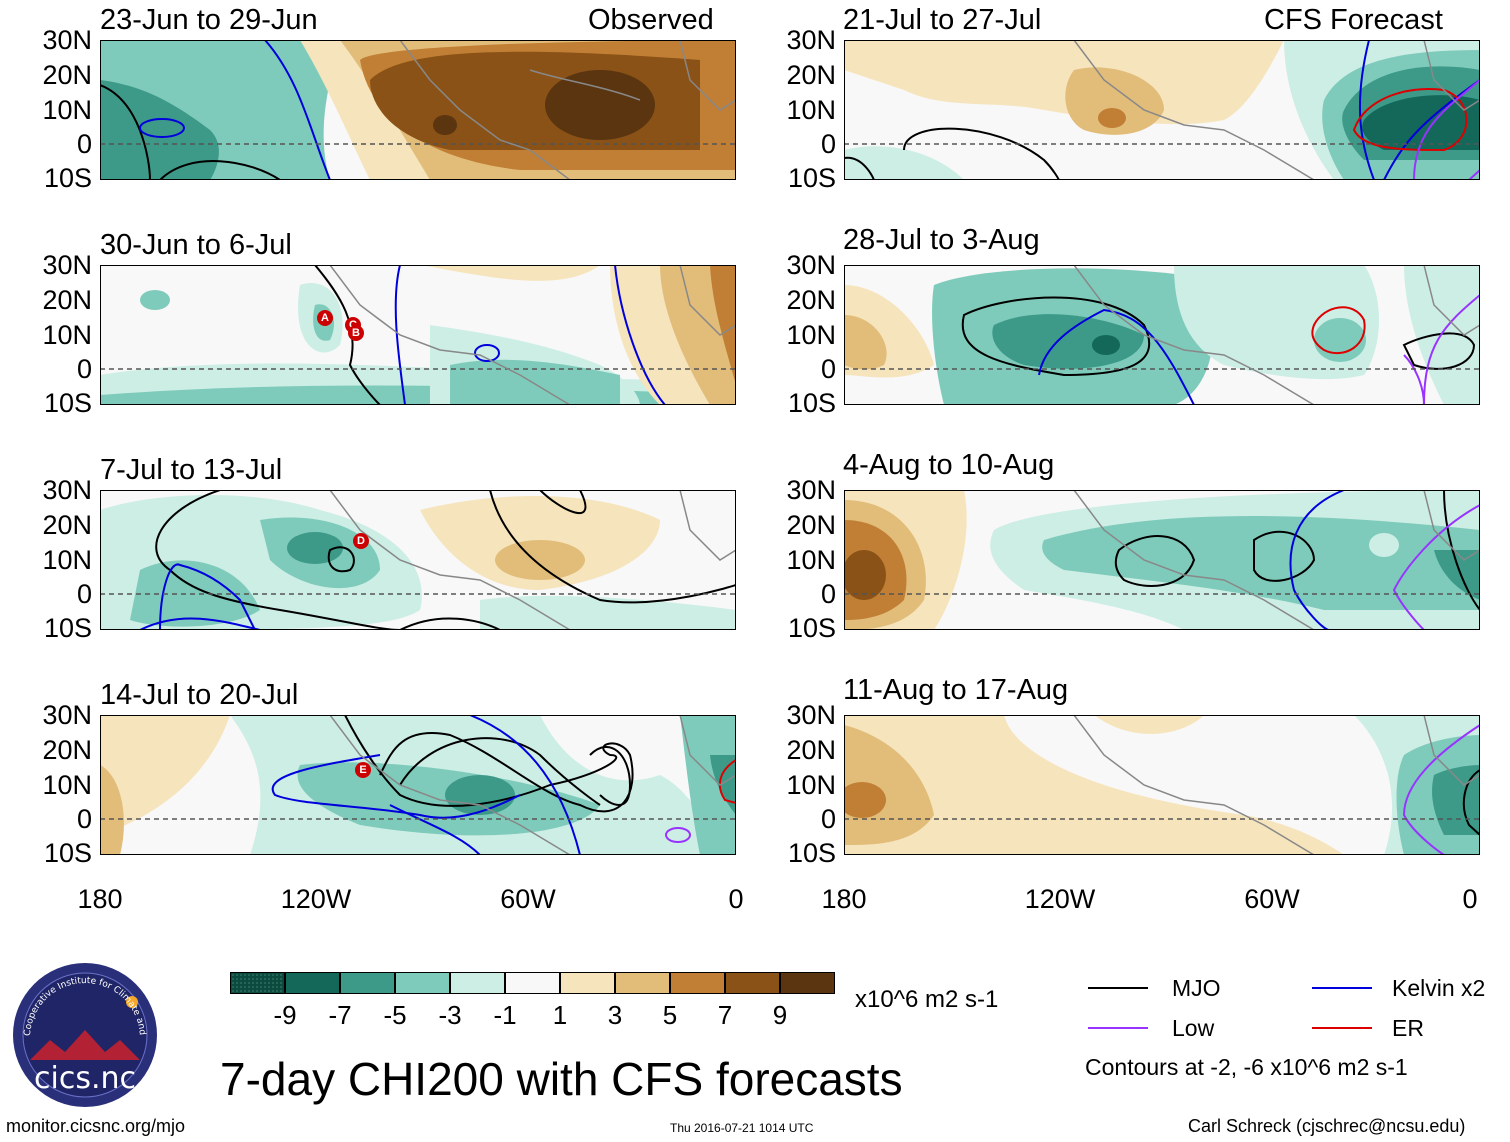 The width and height of the screenshot is (1510, 1142). What do you see at coordinates (85, 1078) in the screenshot?
I see `logo-text: cics.nc` at bounding box center [85, 1078].